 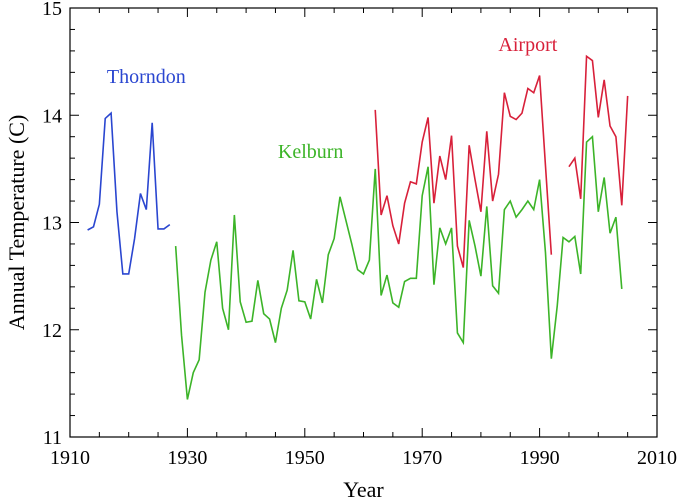 What do you see at coordinates (422, 458) in the screenshot?
I see `x-tick-label: 1970` at bounding box center [422, 458].